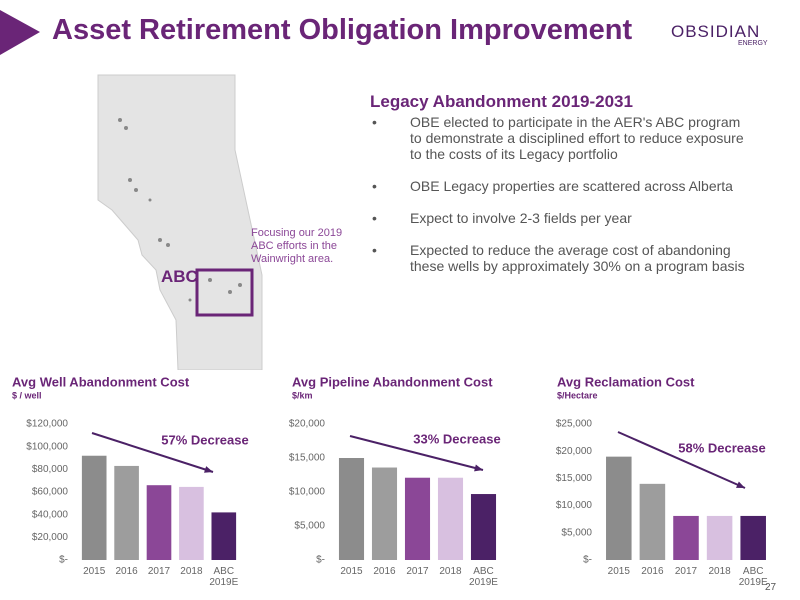 Image resolution: width=800 pixels, height=600 pixels. Describe the element at coordinates (501, 101) in the screenshot. I see `section-title: Legacy Abandonment 2019-2031` at that location.